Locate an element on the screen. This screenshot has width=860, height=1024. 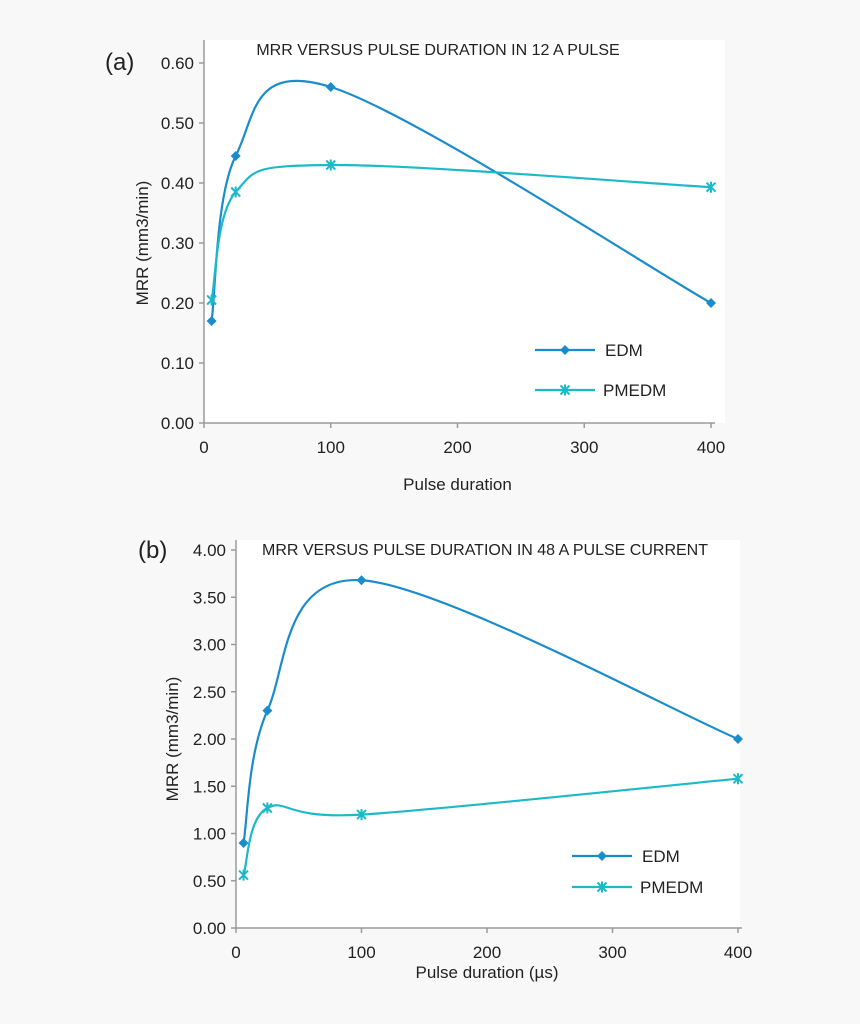
x-axis-label: Pulse duration (µs) is located at coordinates (486, 972).